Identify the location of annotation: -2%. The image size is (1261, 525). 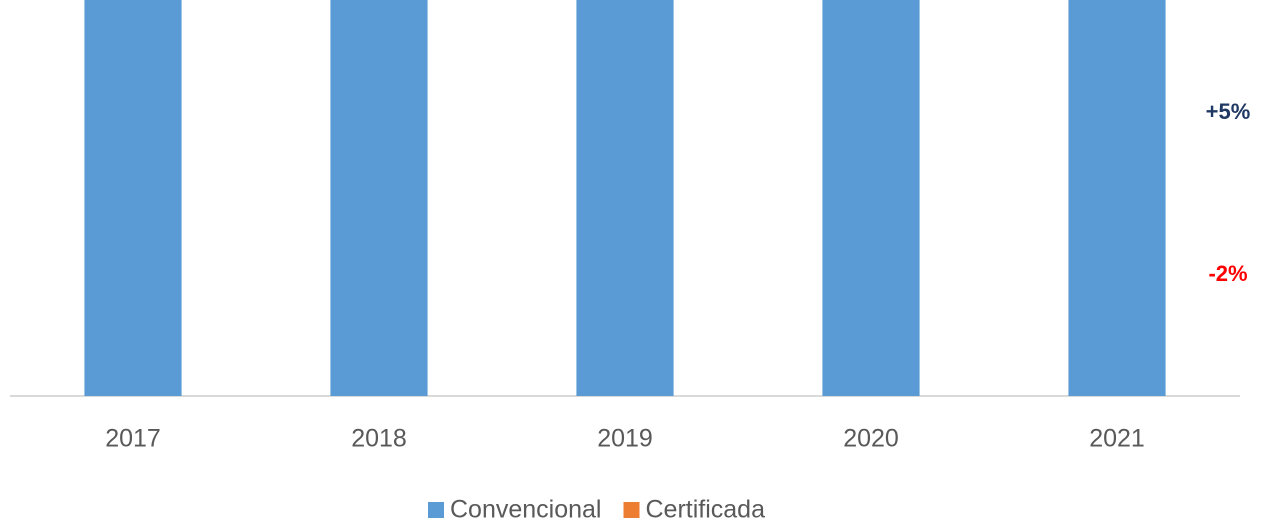
(1227, 273).